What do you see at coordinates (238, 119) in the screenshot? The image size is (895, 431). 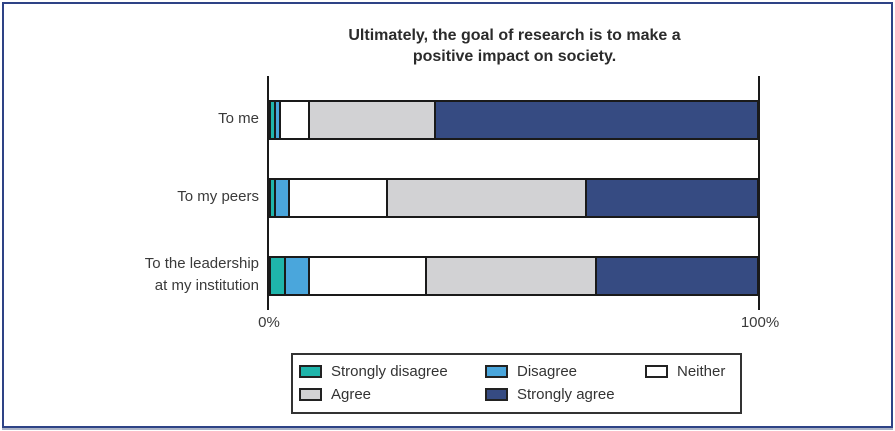 I see `category-label-to-me: To me` at bounding box center [238, 119].